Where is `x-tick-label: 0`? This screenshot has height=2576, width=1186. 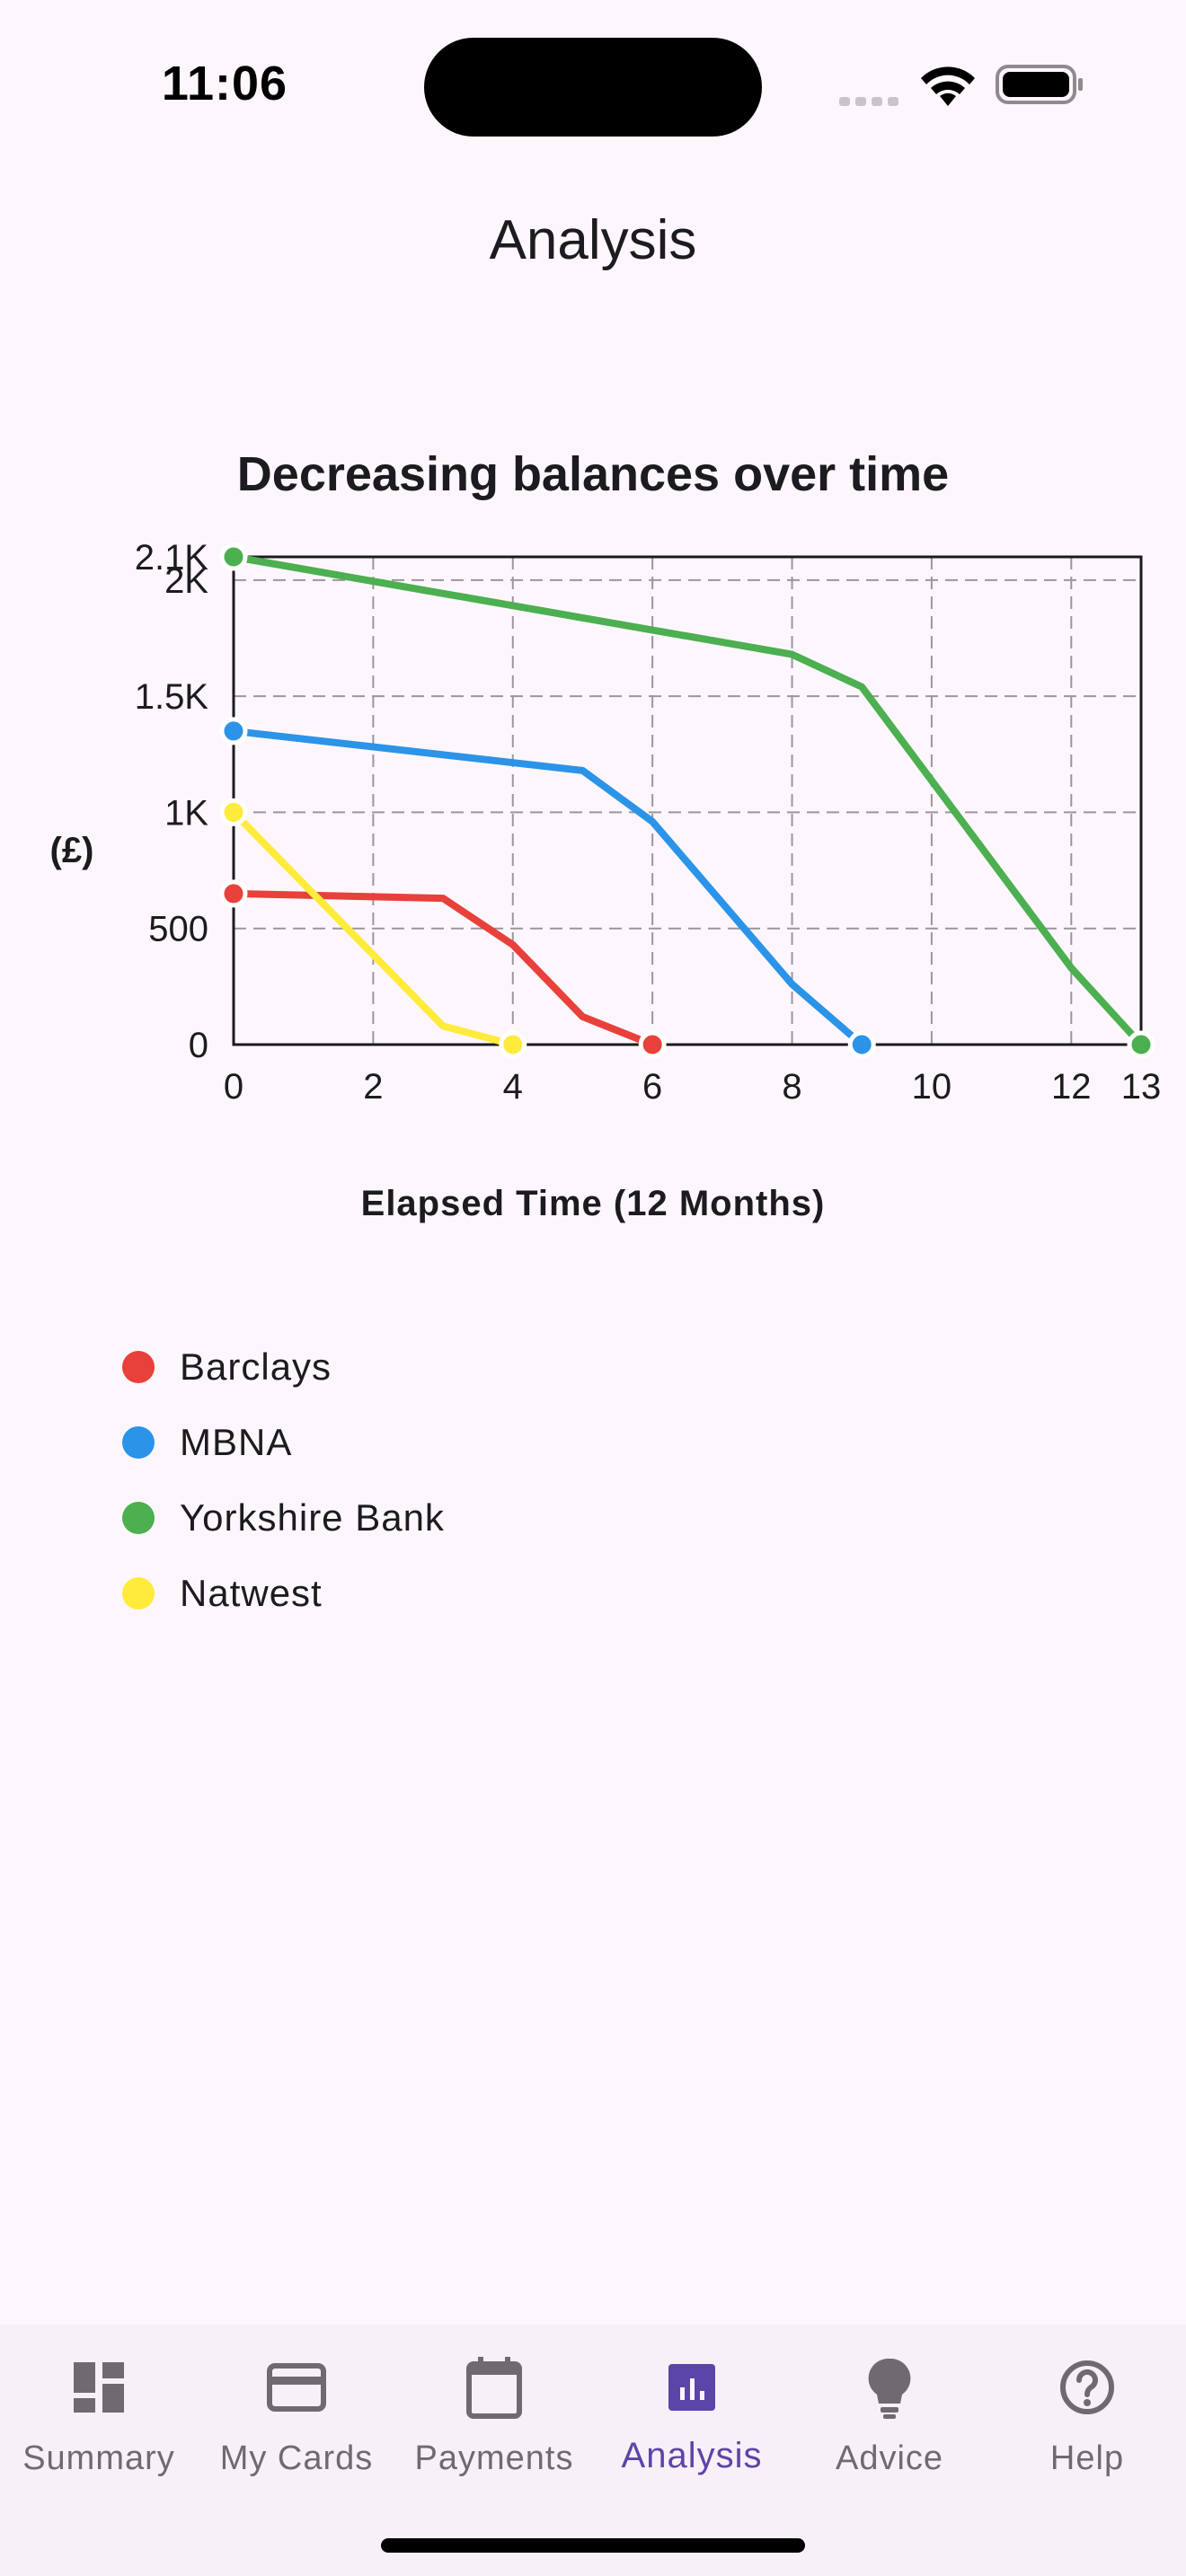
x-tick-label: 0 is located at coordinates (234, 1087).